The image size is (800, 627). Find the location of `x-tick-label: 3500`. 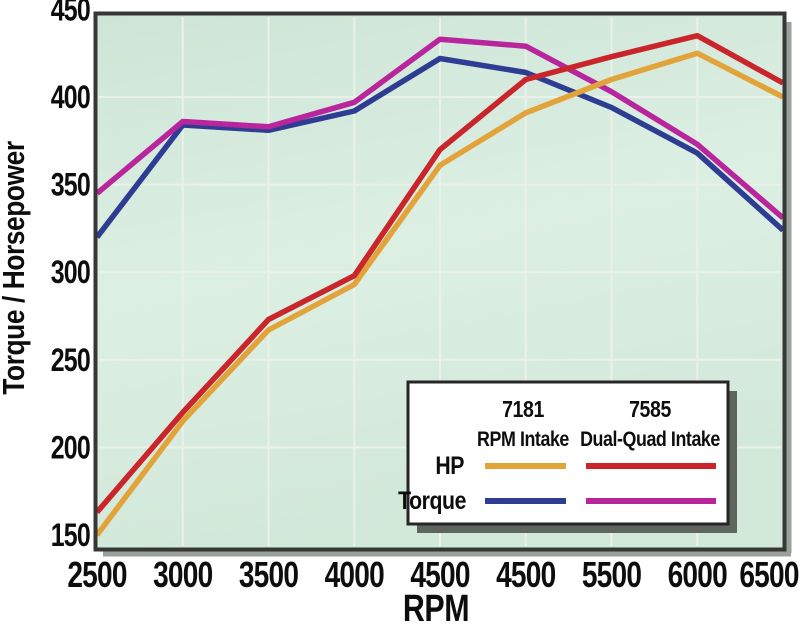

x-tick-label: 3500 is located at coordinates (268, 575).